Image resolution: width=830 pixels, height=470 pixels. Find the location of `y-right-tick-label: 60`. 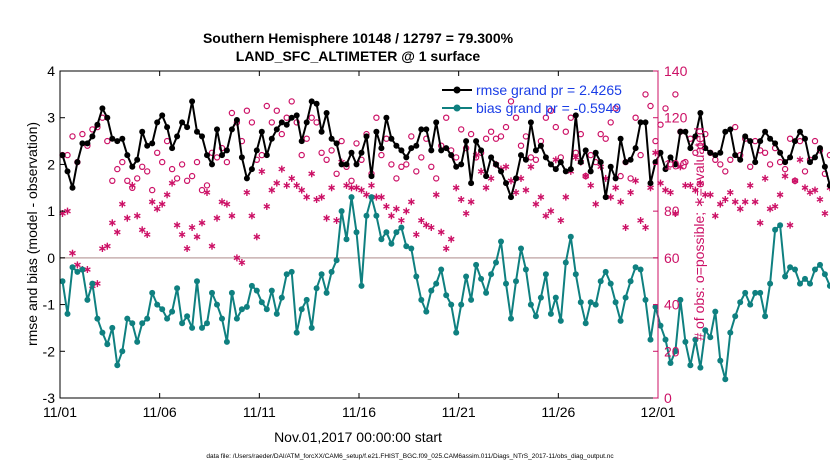

y-right-tick-label: 60 is located at coordinates (672, 258).